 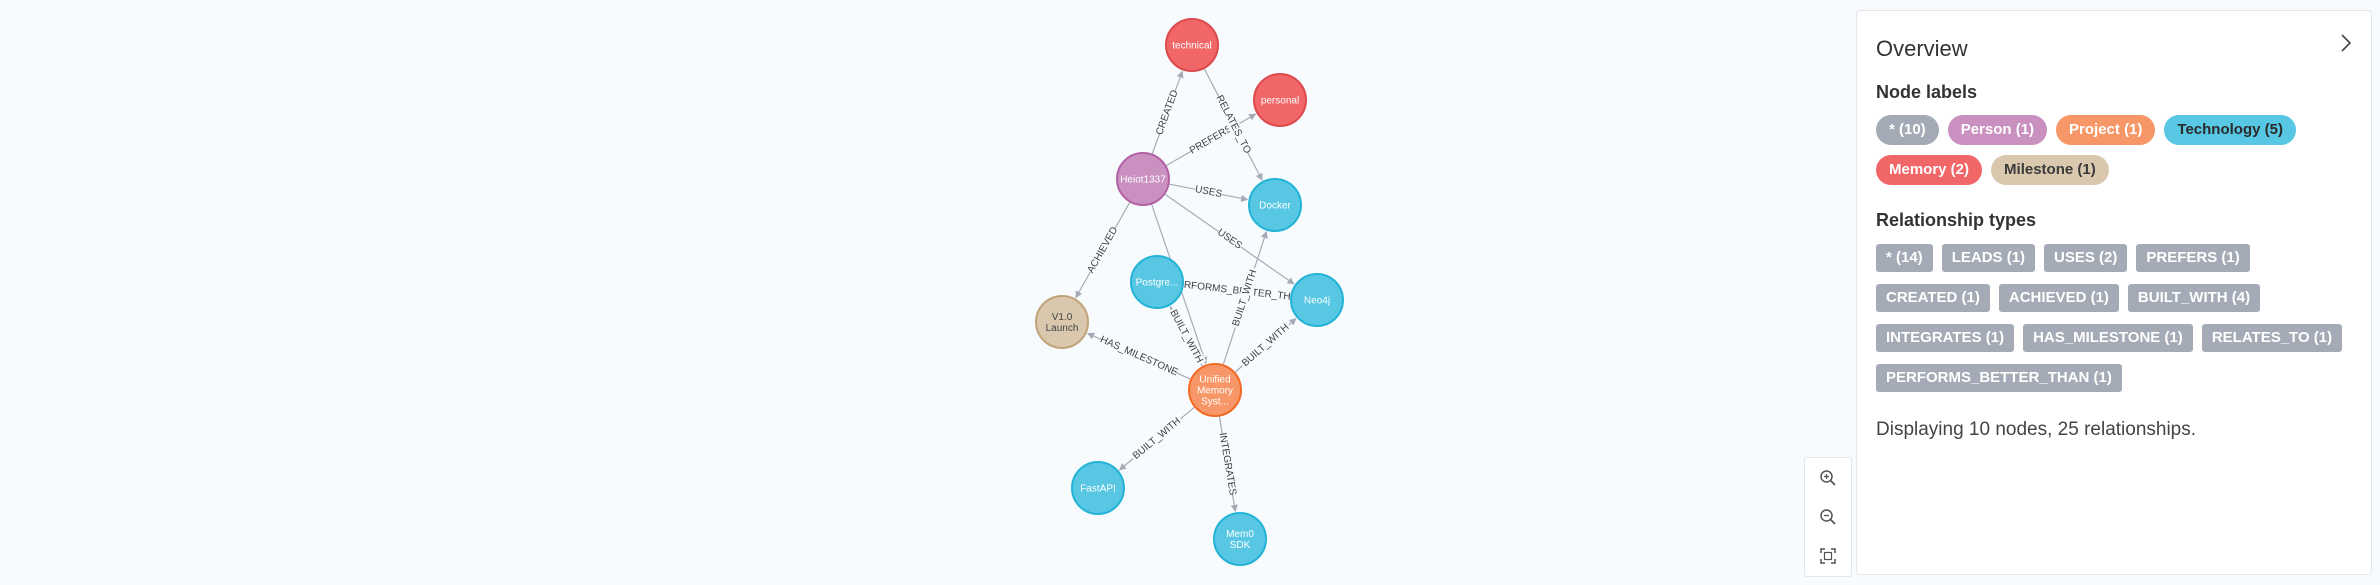 What do you see at coordinates (1988, 258) in the screenshot?
I see `rel-type-chip-leads: LEADS (1)` at bounding box center [1988, 258].